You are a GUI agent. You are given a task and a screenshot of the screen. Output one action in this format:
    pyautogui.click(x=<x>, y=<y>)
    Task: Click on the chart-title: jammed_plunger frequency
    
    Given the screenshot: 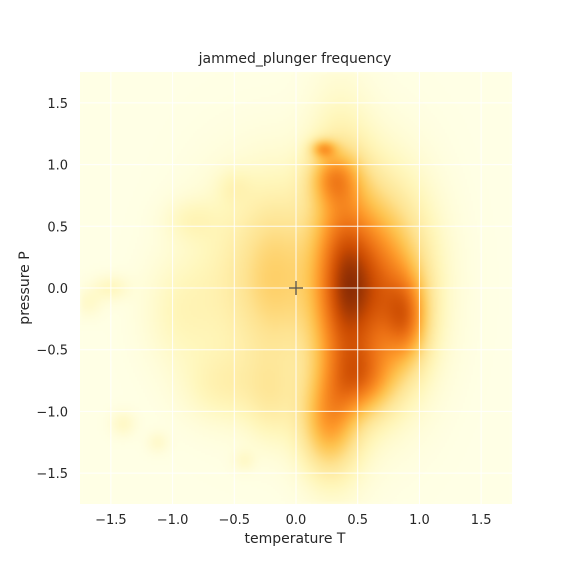 What is the action you would take?
    pyautogui.click(x=295, y=59)
    